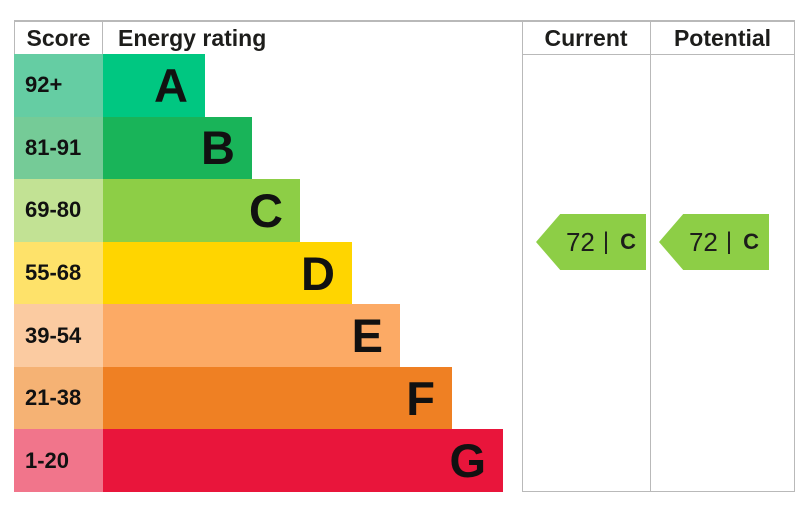 The width and height of the screenshot is (809, 508). I want to click on band-row-a: 92+ A, so click(268, 85).